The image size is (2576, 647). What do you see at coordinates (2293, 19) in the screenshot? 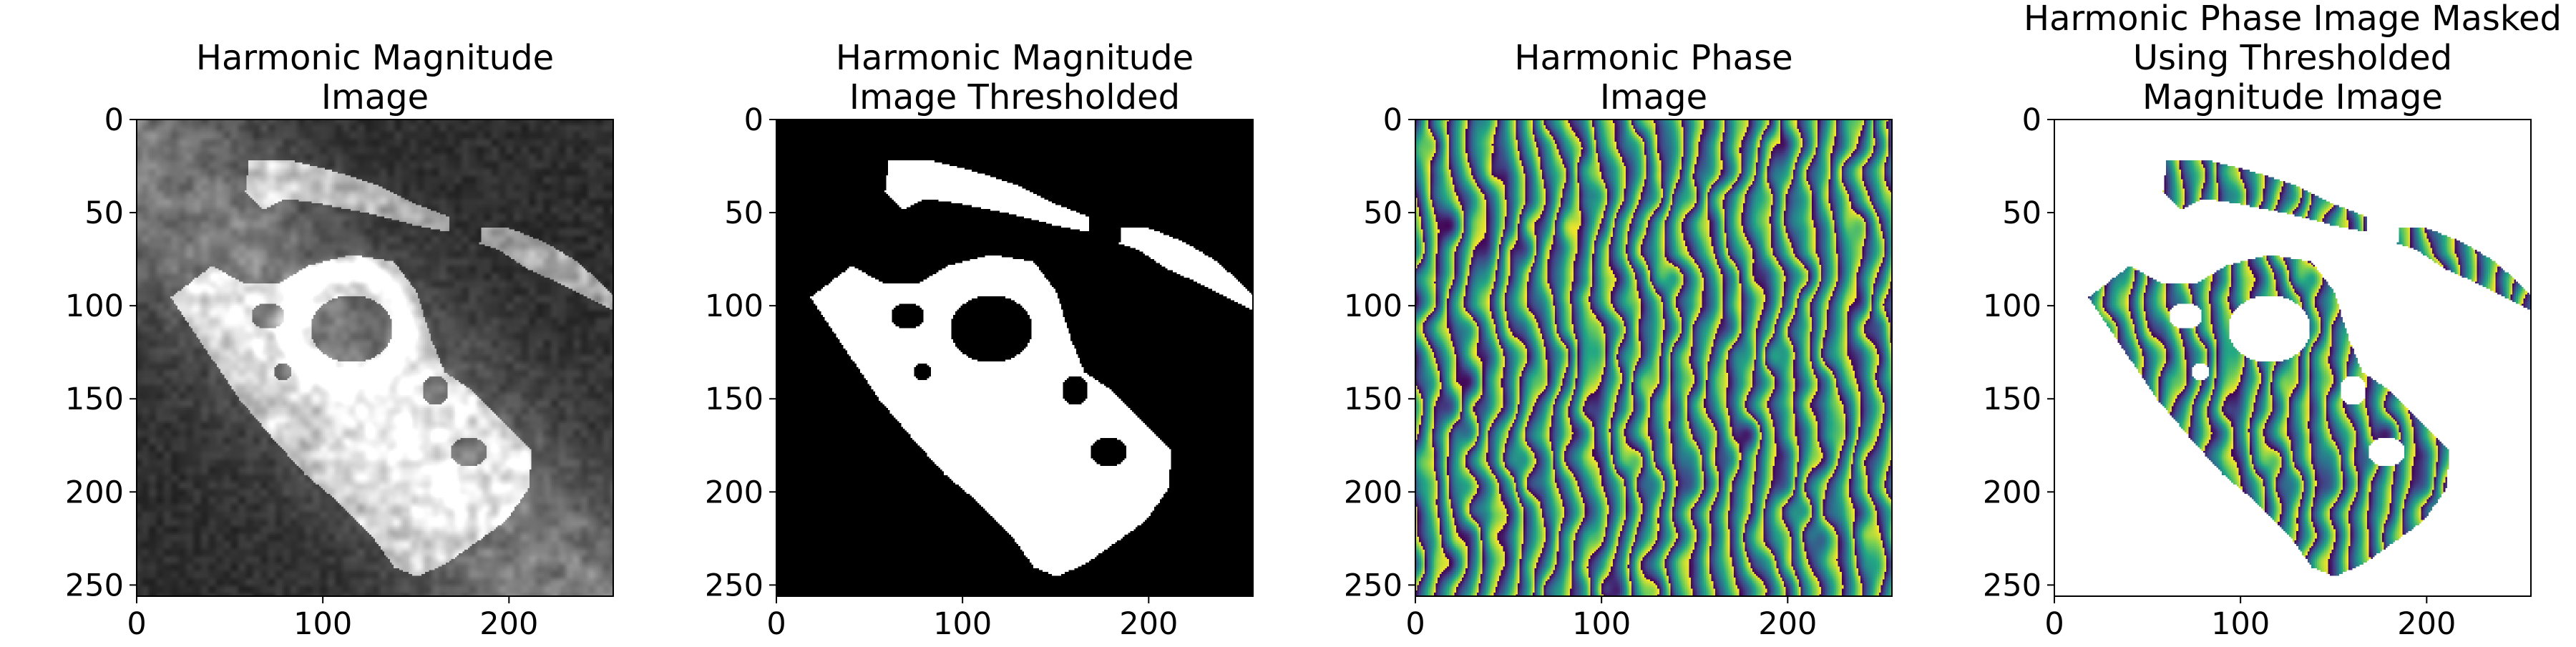
I see `subplot-title-line: Harmonic Phase Image Masked` at bounding box center [2293, 19].